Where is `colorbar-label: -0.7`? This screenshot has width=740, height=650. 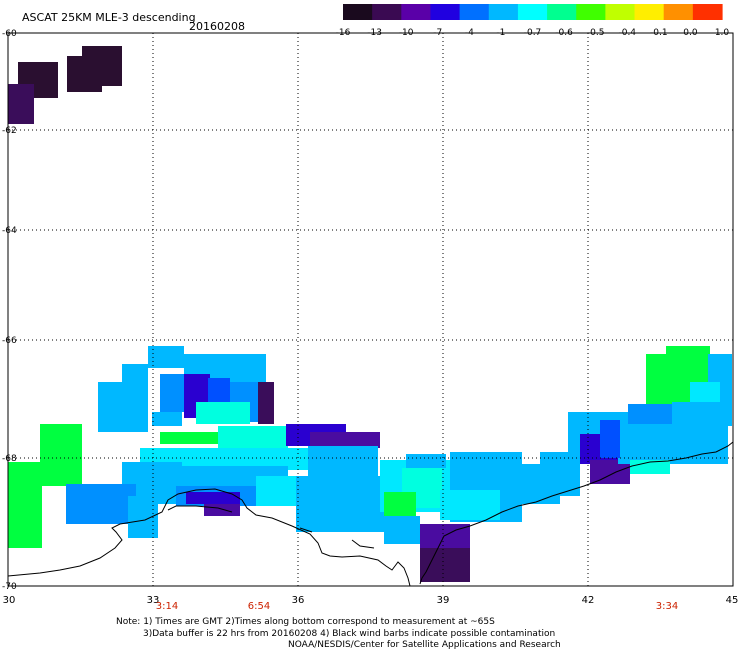 colorbar-label: -0.7 is located at coordinates (533, 33).